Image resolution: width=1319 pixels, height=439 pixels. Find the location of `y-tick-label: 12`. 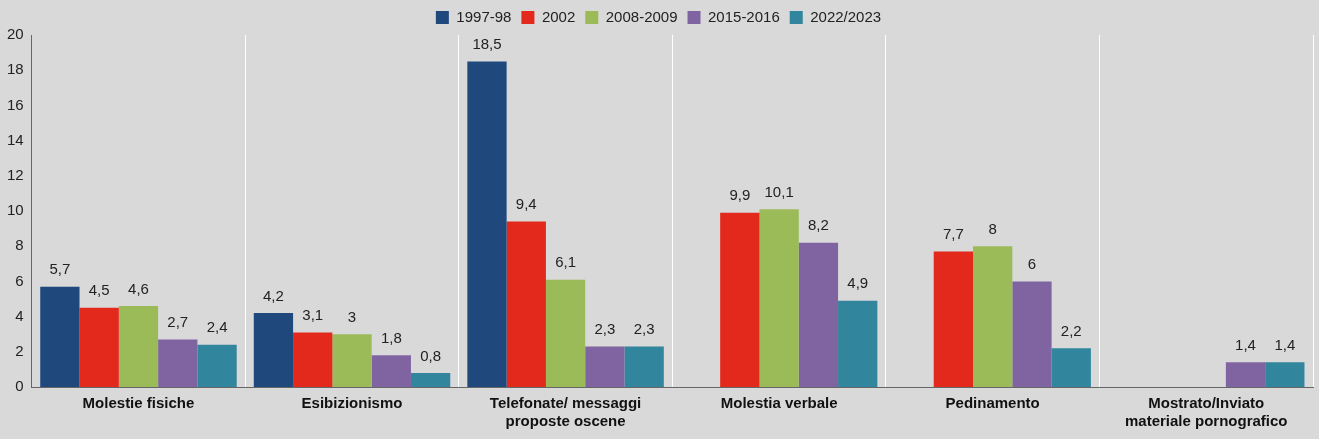

y-tick-label: 12 is located at coordinates (15, 174).